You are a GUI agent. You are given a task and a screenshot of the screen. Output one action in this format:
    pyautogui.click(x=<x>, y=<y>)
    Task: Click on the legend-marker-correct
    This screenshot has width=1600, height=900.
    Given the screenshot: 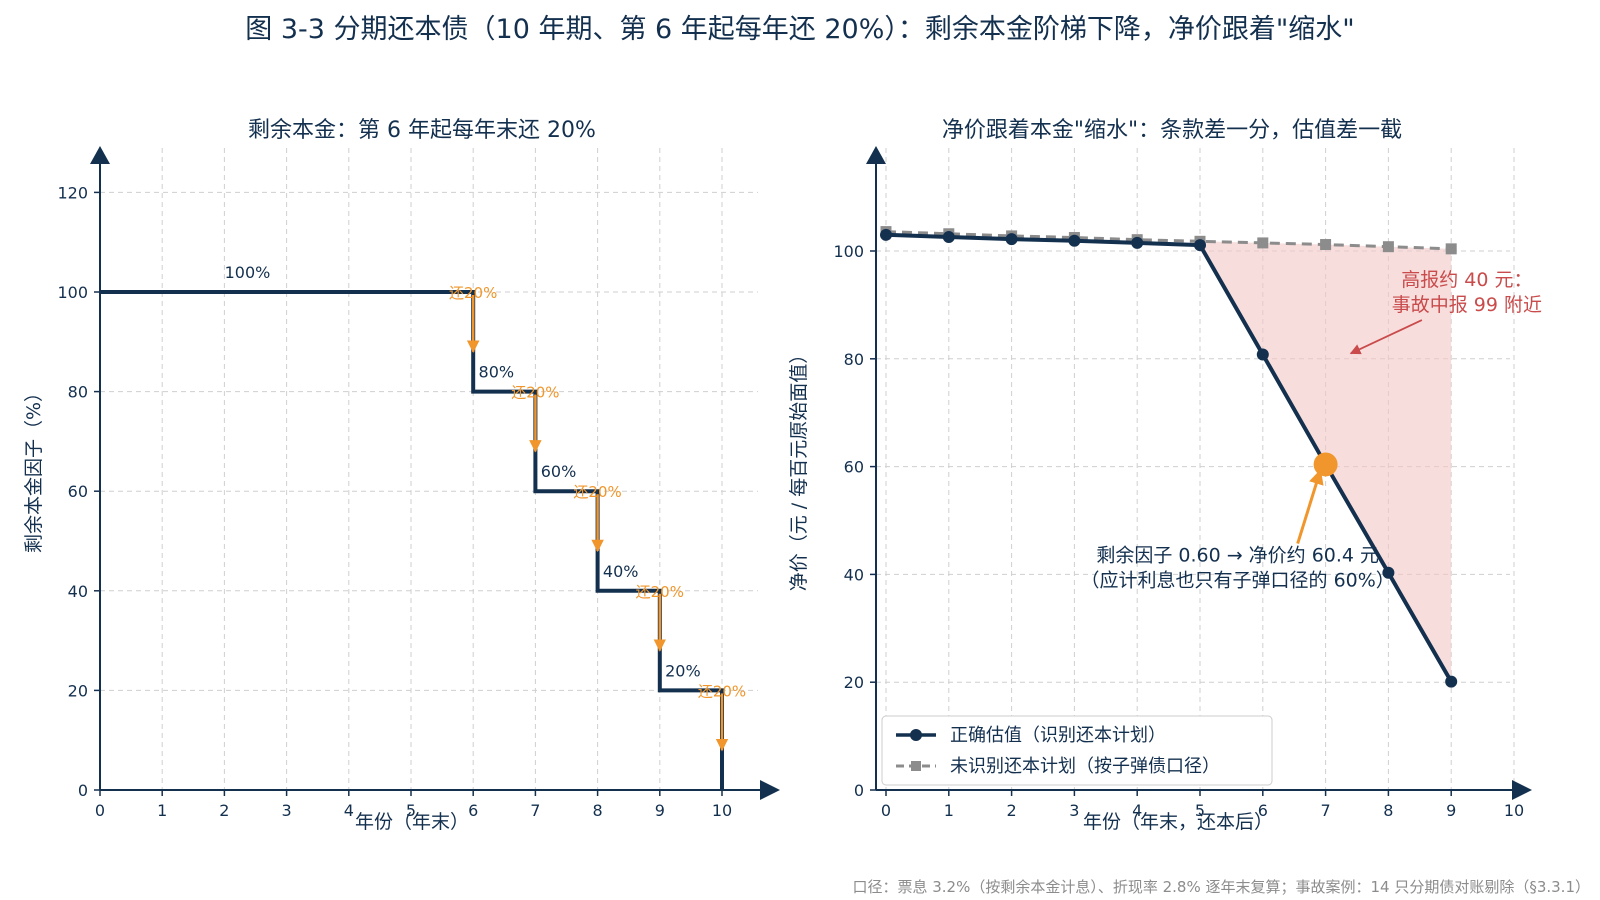 What is the action you would take?
    pyautogui.click(x=916, y=735)
    